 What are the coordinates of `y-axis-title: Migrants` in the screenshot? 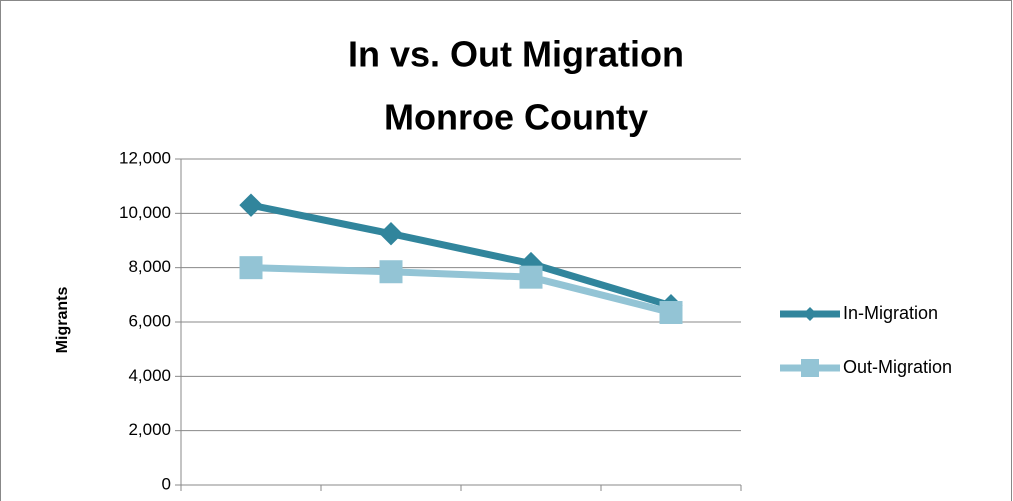 It's located at (62, 320).